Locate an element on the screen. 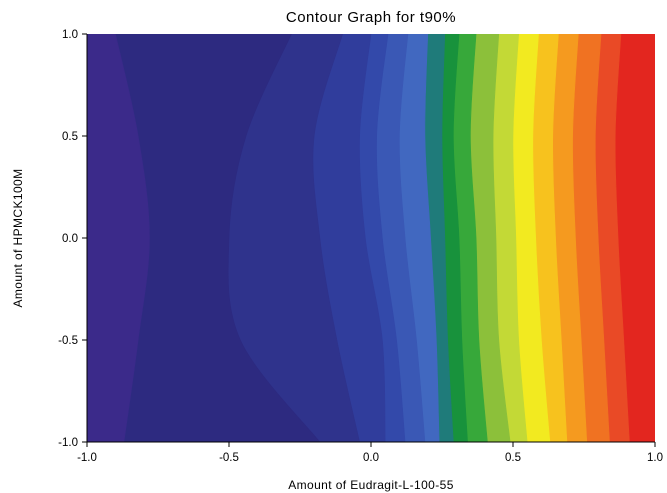 The image size is (667, 493). y-axis-ticks: 1.0 0.5 0.0 -0.5 -1.0 is located at coordinates (72, 239).